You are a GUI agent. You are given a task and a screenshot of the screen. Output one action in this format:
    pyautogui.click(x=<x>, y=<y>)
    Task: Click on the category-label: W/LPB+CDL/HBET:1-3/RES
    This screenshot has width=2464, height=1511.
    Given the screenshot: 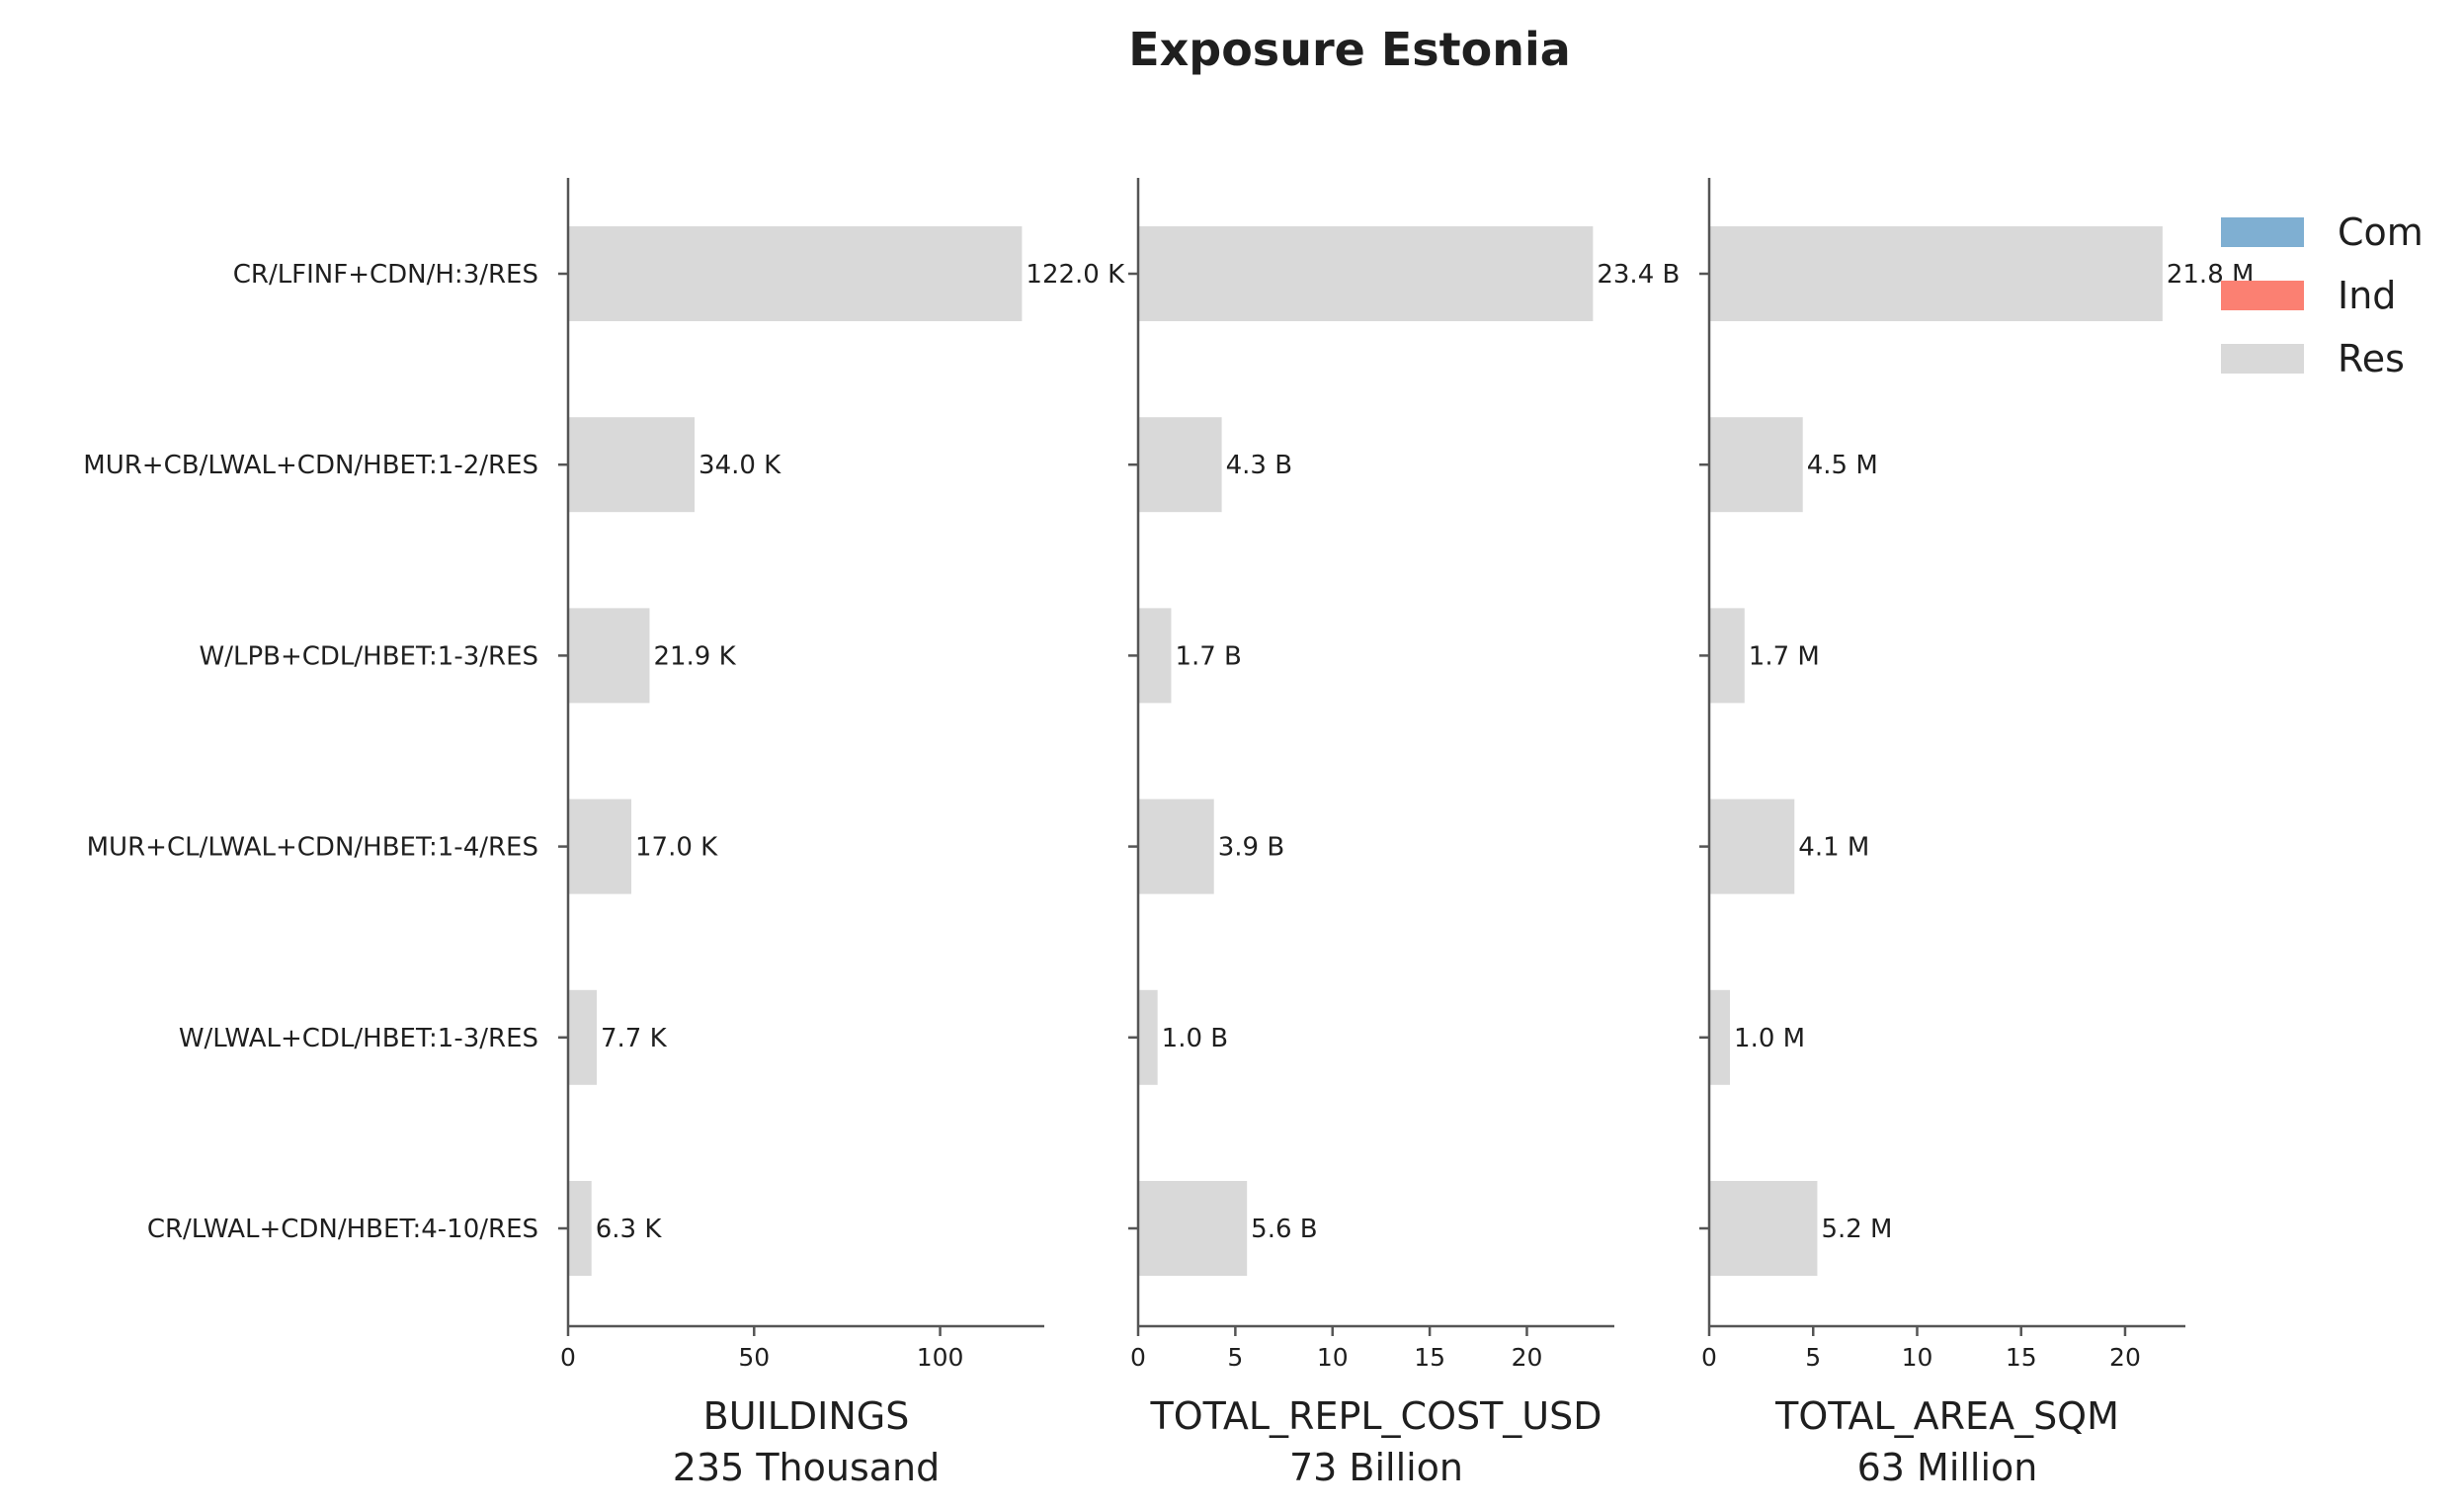 What is the action you would take?
    pyautogui.click(x=369, y=656)
    